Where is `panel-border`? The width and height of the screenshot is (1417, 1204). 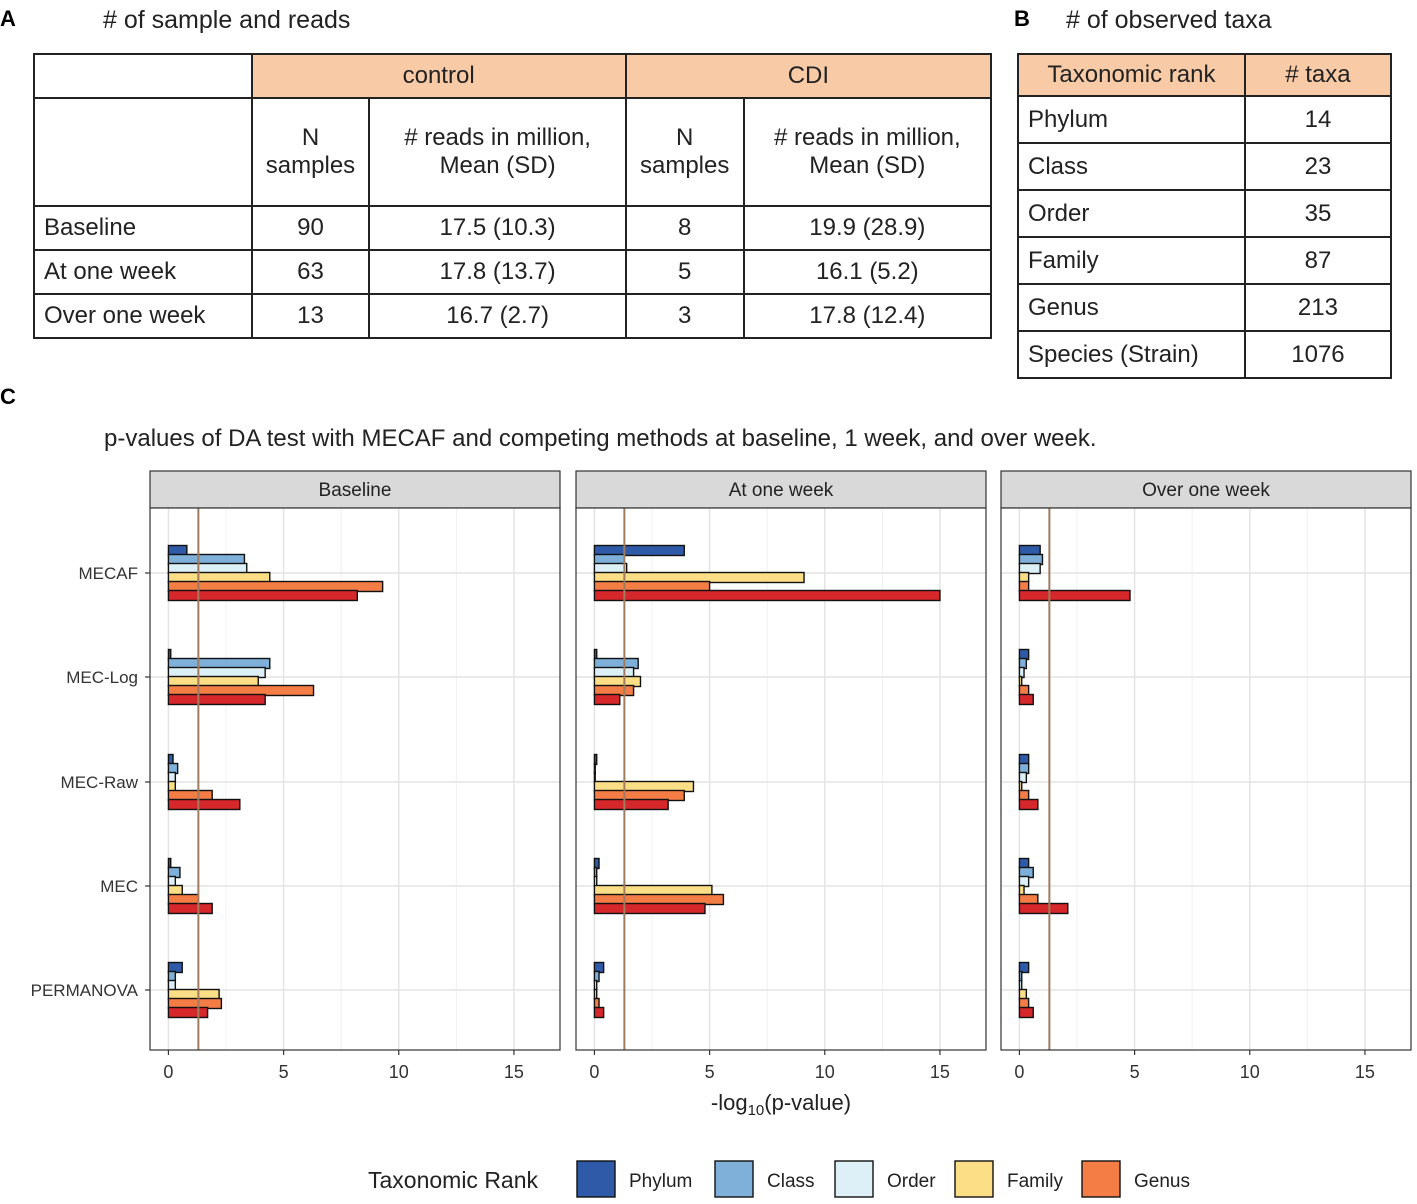 panel-border is located at coordinates (1206, 779).